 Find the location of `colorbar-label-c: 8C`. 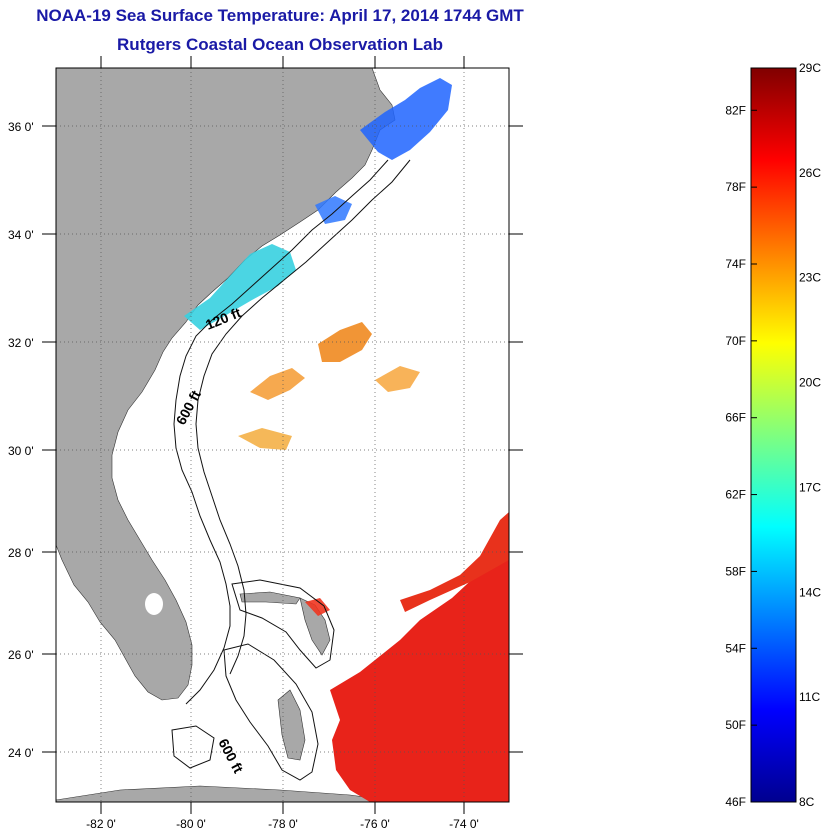

colorbar-label-c: 8C is located at coordinates (807, 802).